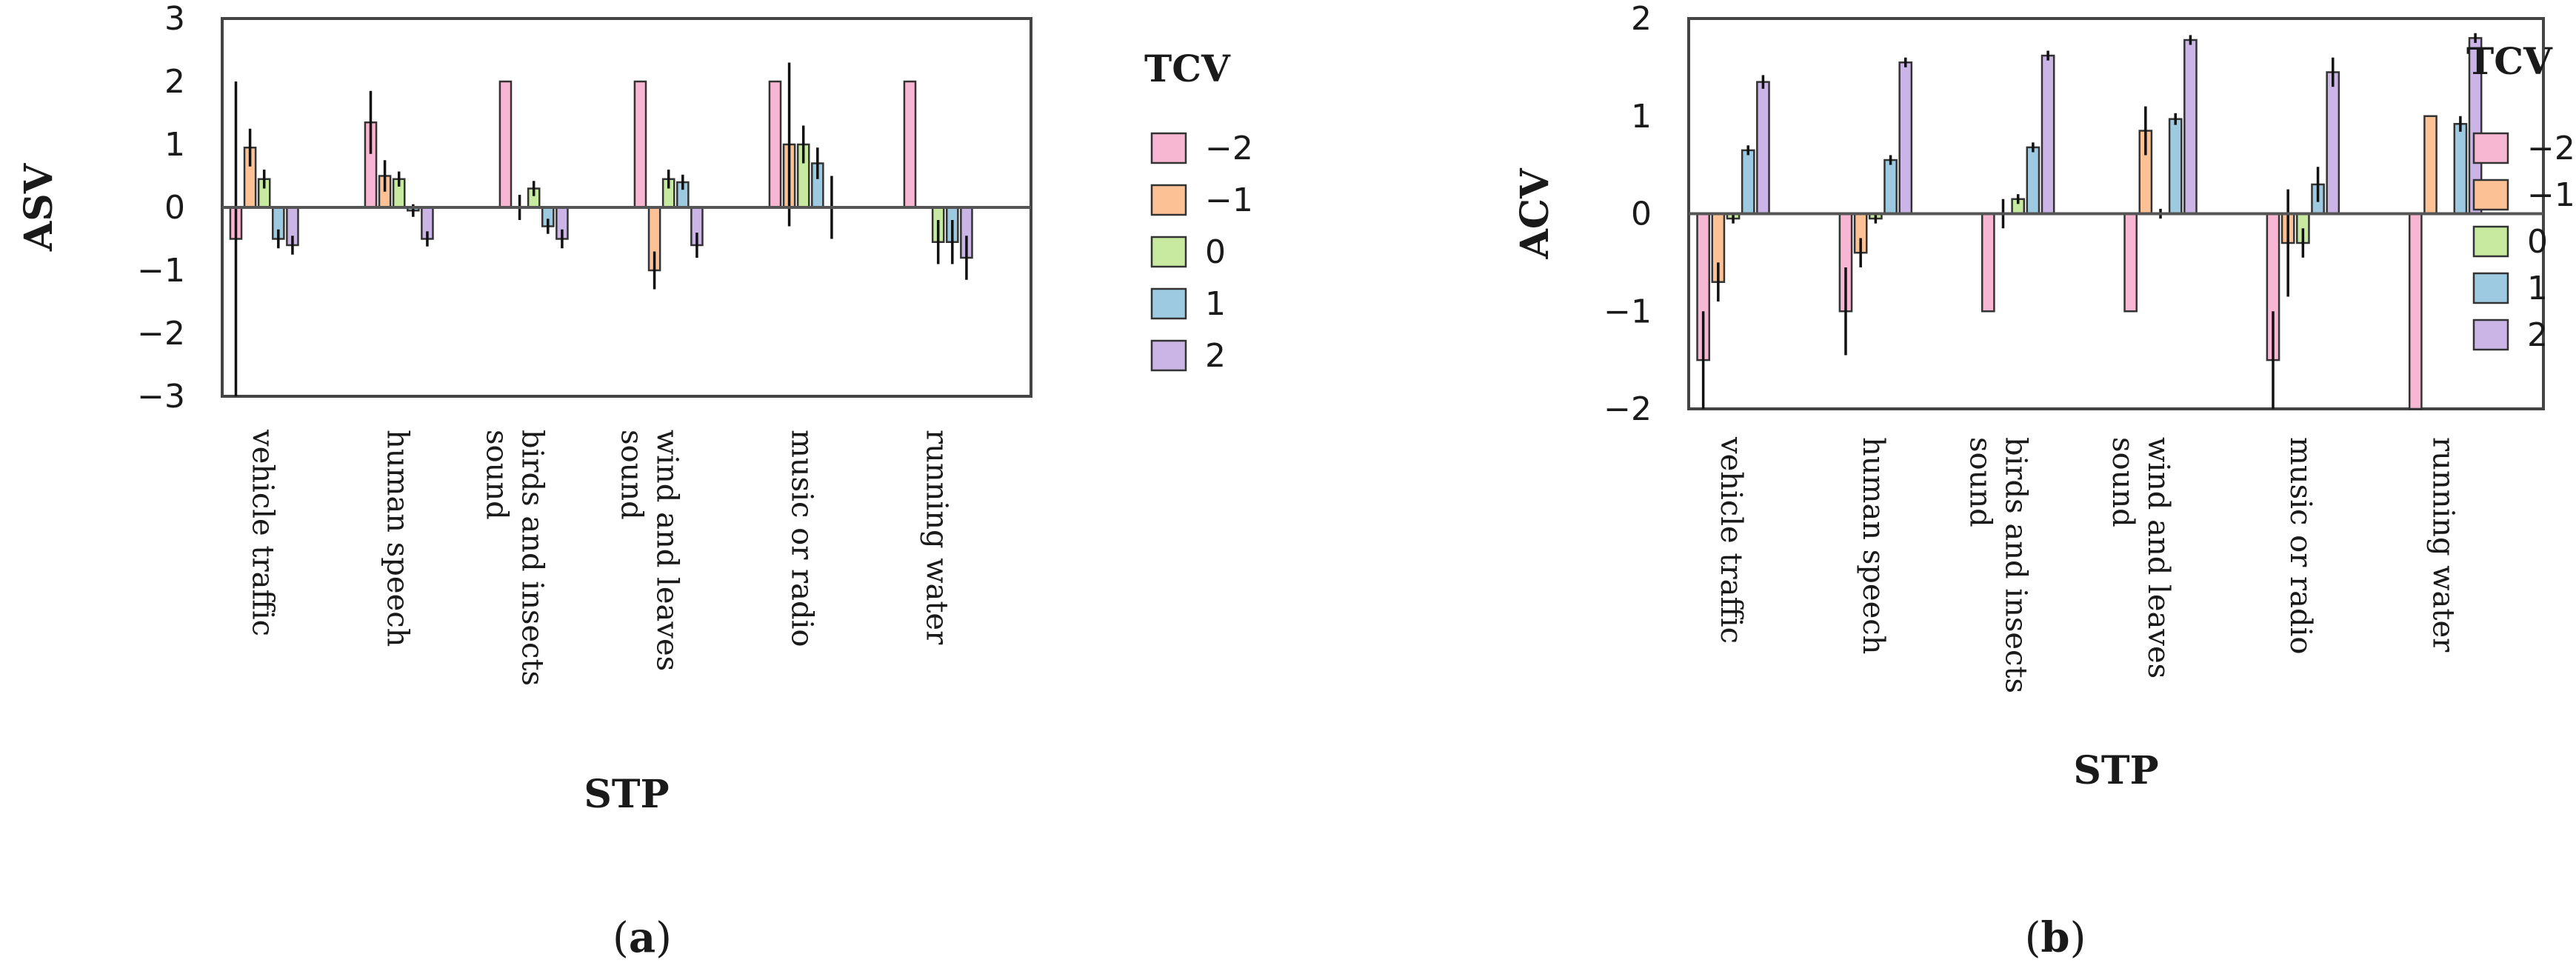  Describe the element at coordinates (640, 144) in the screenshot. I see `a-bar--2-3` at that location.